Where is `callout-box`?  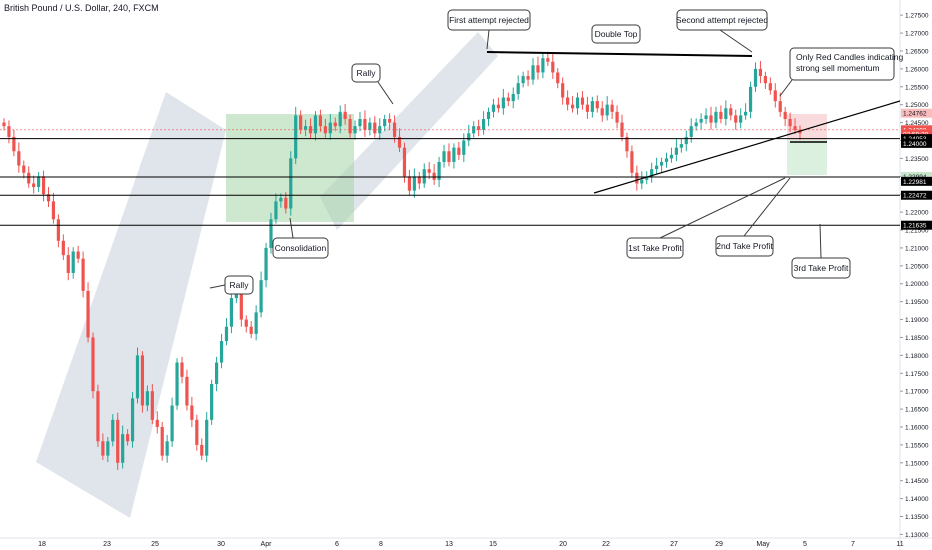 callout-box is located at coordinates (366, 73).